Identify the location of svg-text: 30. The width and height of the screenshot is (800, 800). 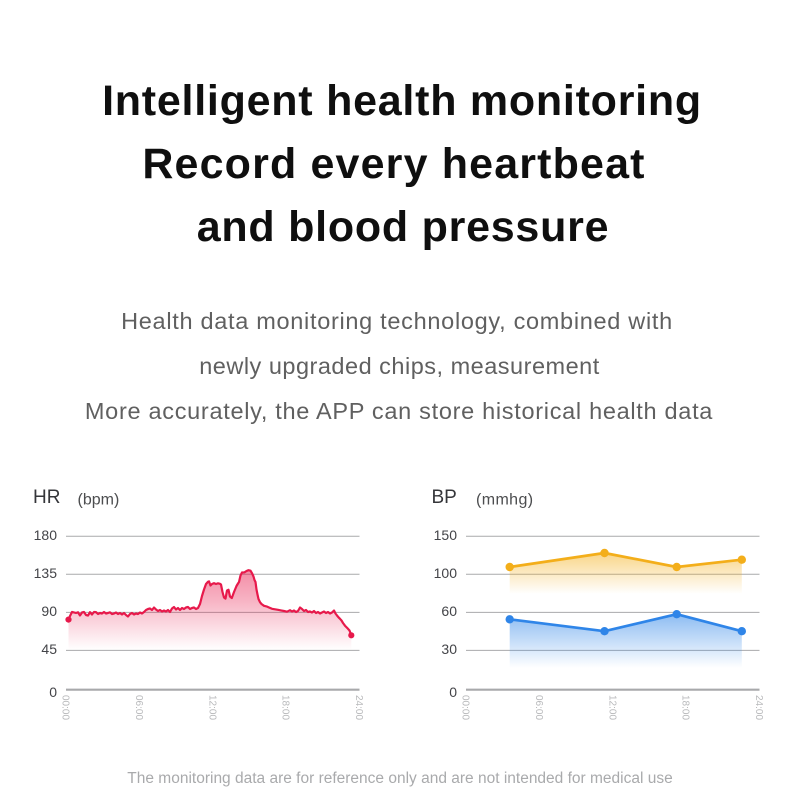
(449, 649).